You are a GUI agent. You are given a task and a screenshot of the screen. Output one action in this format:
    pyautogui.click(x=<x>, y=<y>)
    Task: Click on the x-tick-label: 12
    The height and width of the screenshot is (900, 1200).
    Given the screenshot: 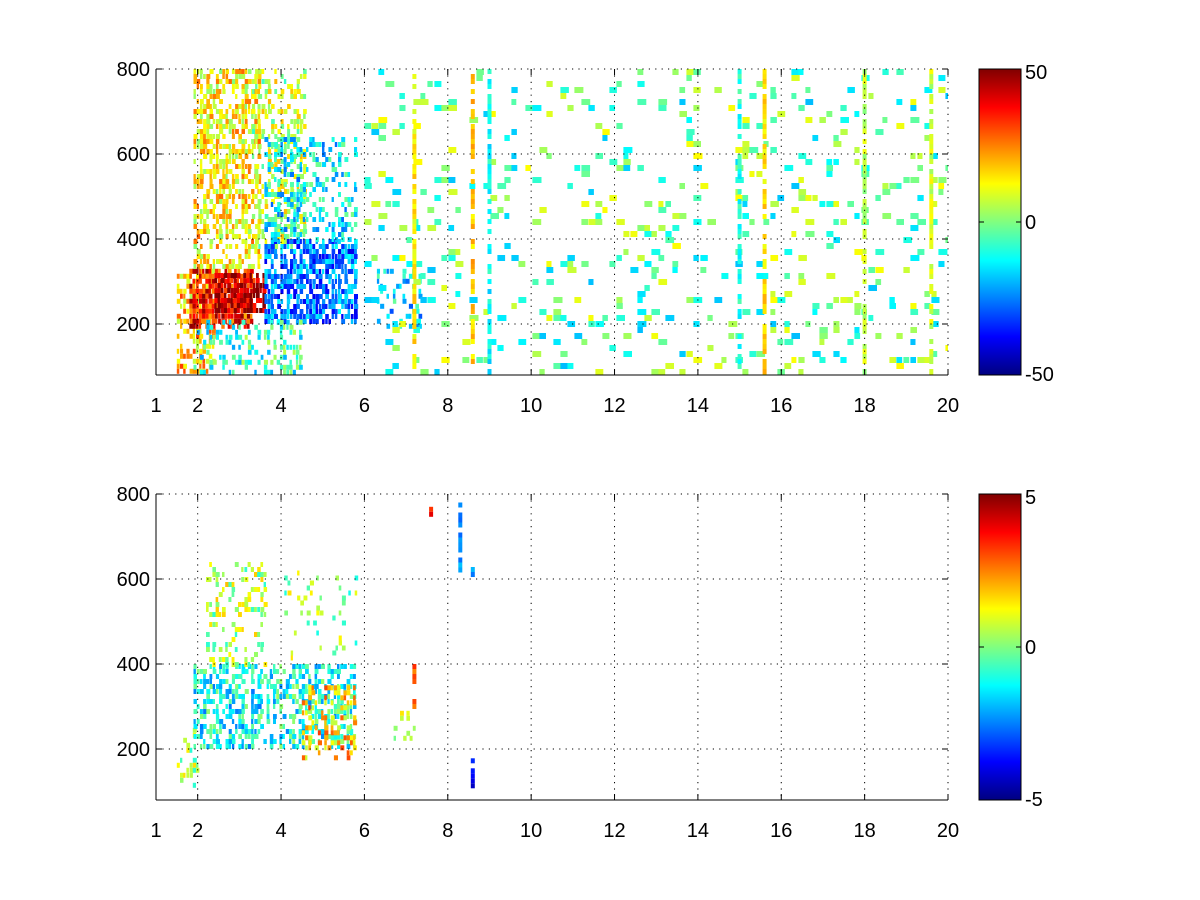 What is the action you would take?
    pyautogui.click(x=614, y=831)
    